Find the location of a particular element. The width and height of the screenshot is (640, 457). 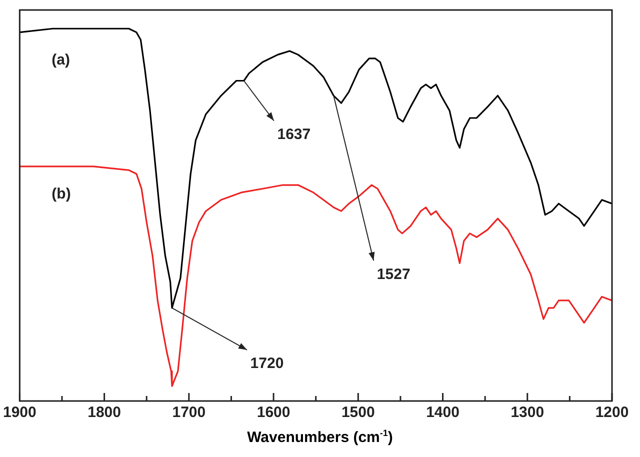

x-tick-label: 1400 is located at coordinates (443, 413).